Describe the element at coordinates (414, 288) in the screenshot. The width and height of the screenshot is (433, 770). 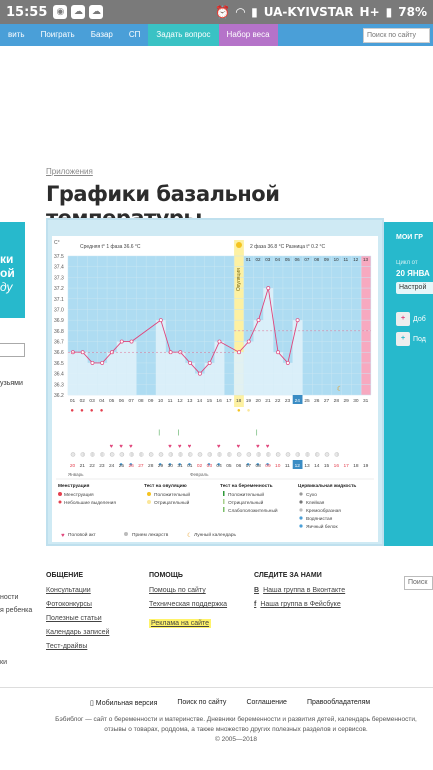
I see `settings-button: Настрой` at that location.